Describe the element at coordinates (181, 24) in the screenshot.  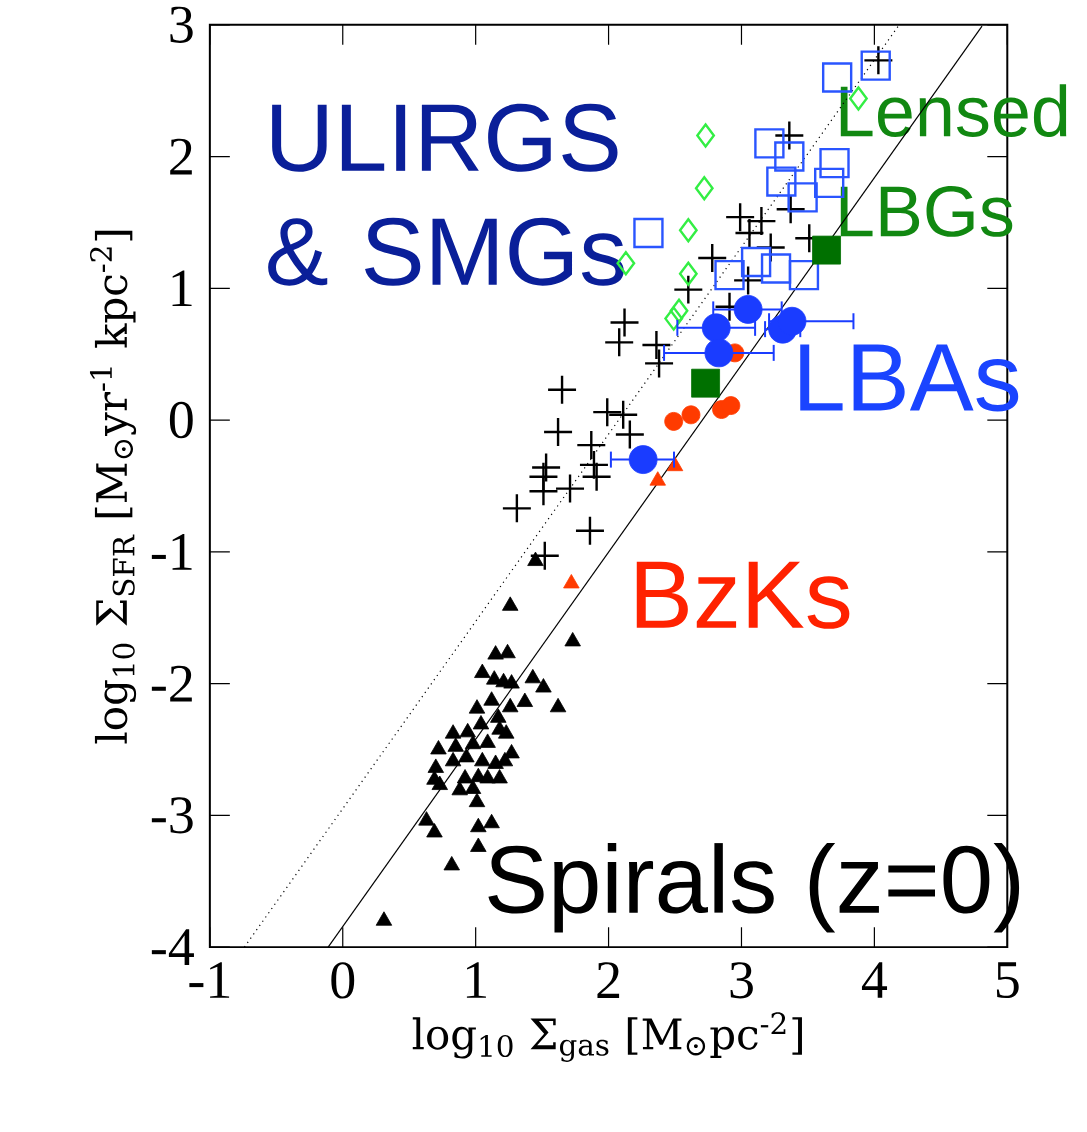
I see `y-tick-label: 3` at that location.